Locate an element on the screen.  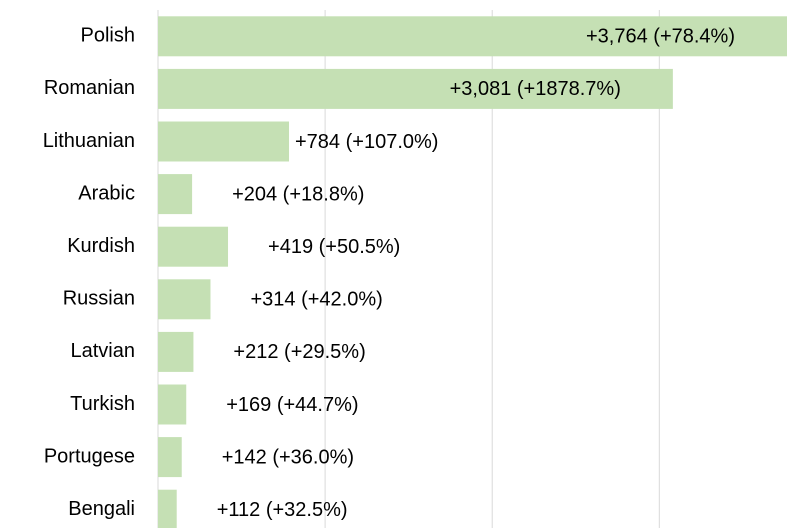
category-label: Polish is located at coordinates (108, 36).